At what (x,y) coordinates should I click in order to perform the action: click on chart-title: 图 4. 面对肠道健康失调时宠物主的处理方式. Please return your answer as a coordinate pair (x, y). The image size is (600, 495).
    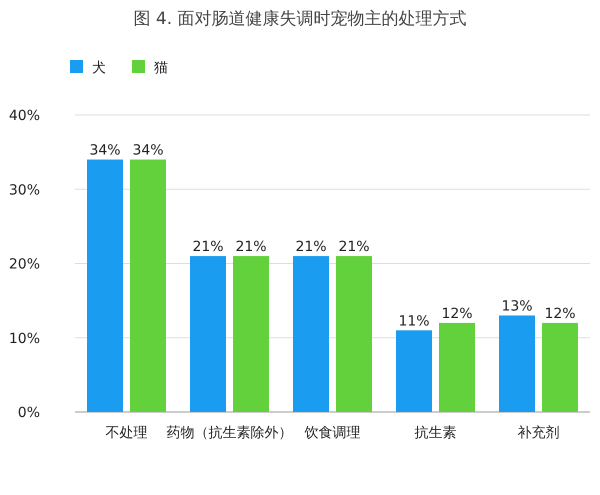
    Looking at the image, I should click on (300, 19).